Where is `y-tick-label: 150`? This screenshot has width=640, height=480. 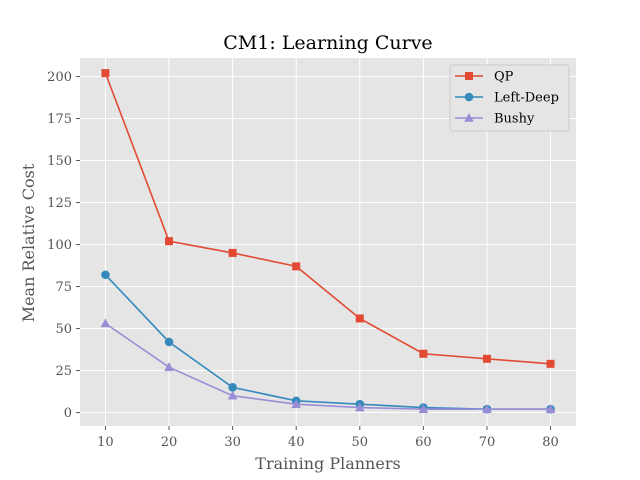
y-tick-label: 150 is located at coordinates (59, 161).